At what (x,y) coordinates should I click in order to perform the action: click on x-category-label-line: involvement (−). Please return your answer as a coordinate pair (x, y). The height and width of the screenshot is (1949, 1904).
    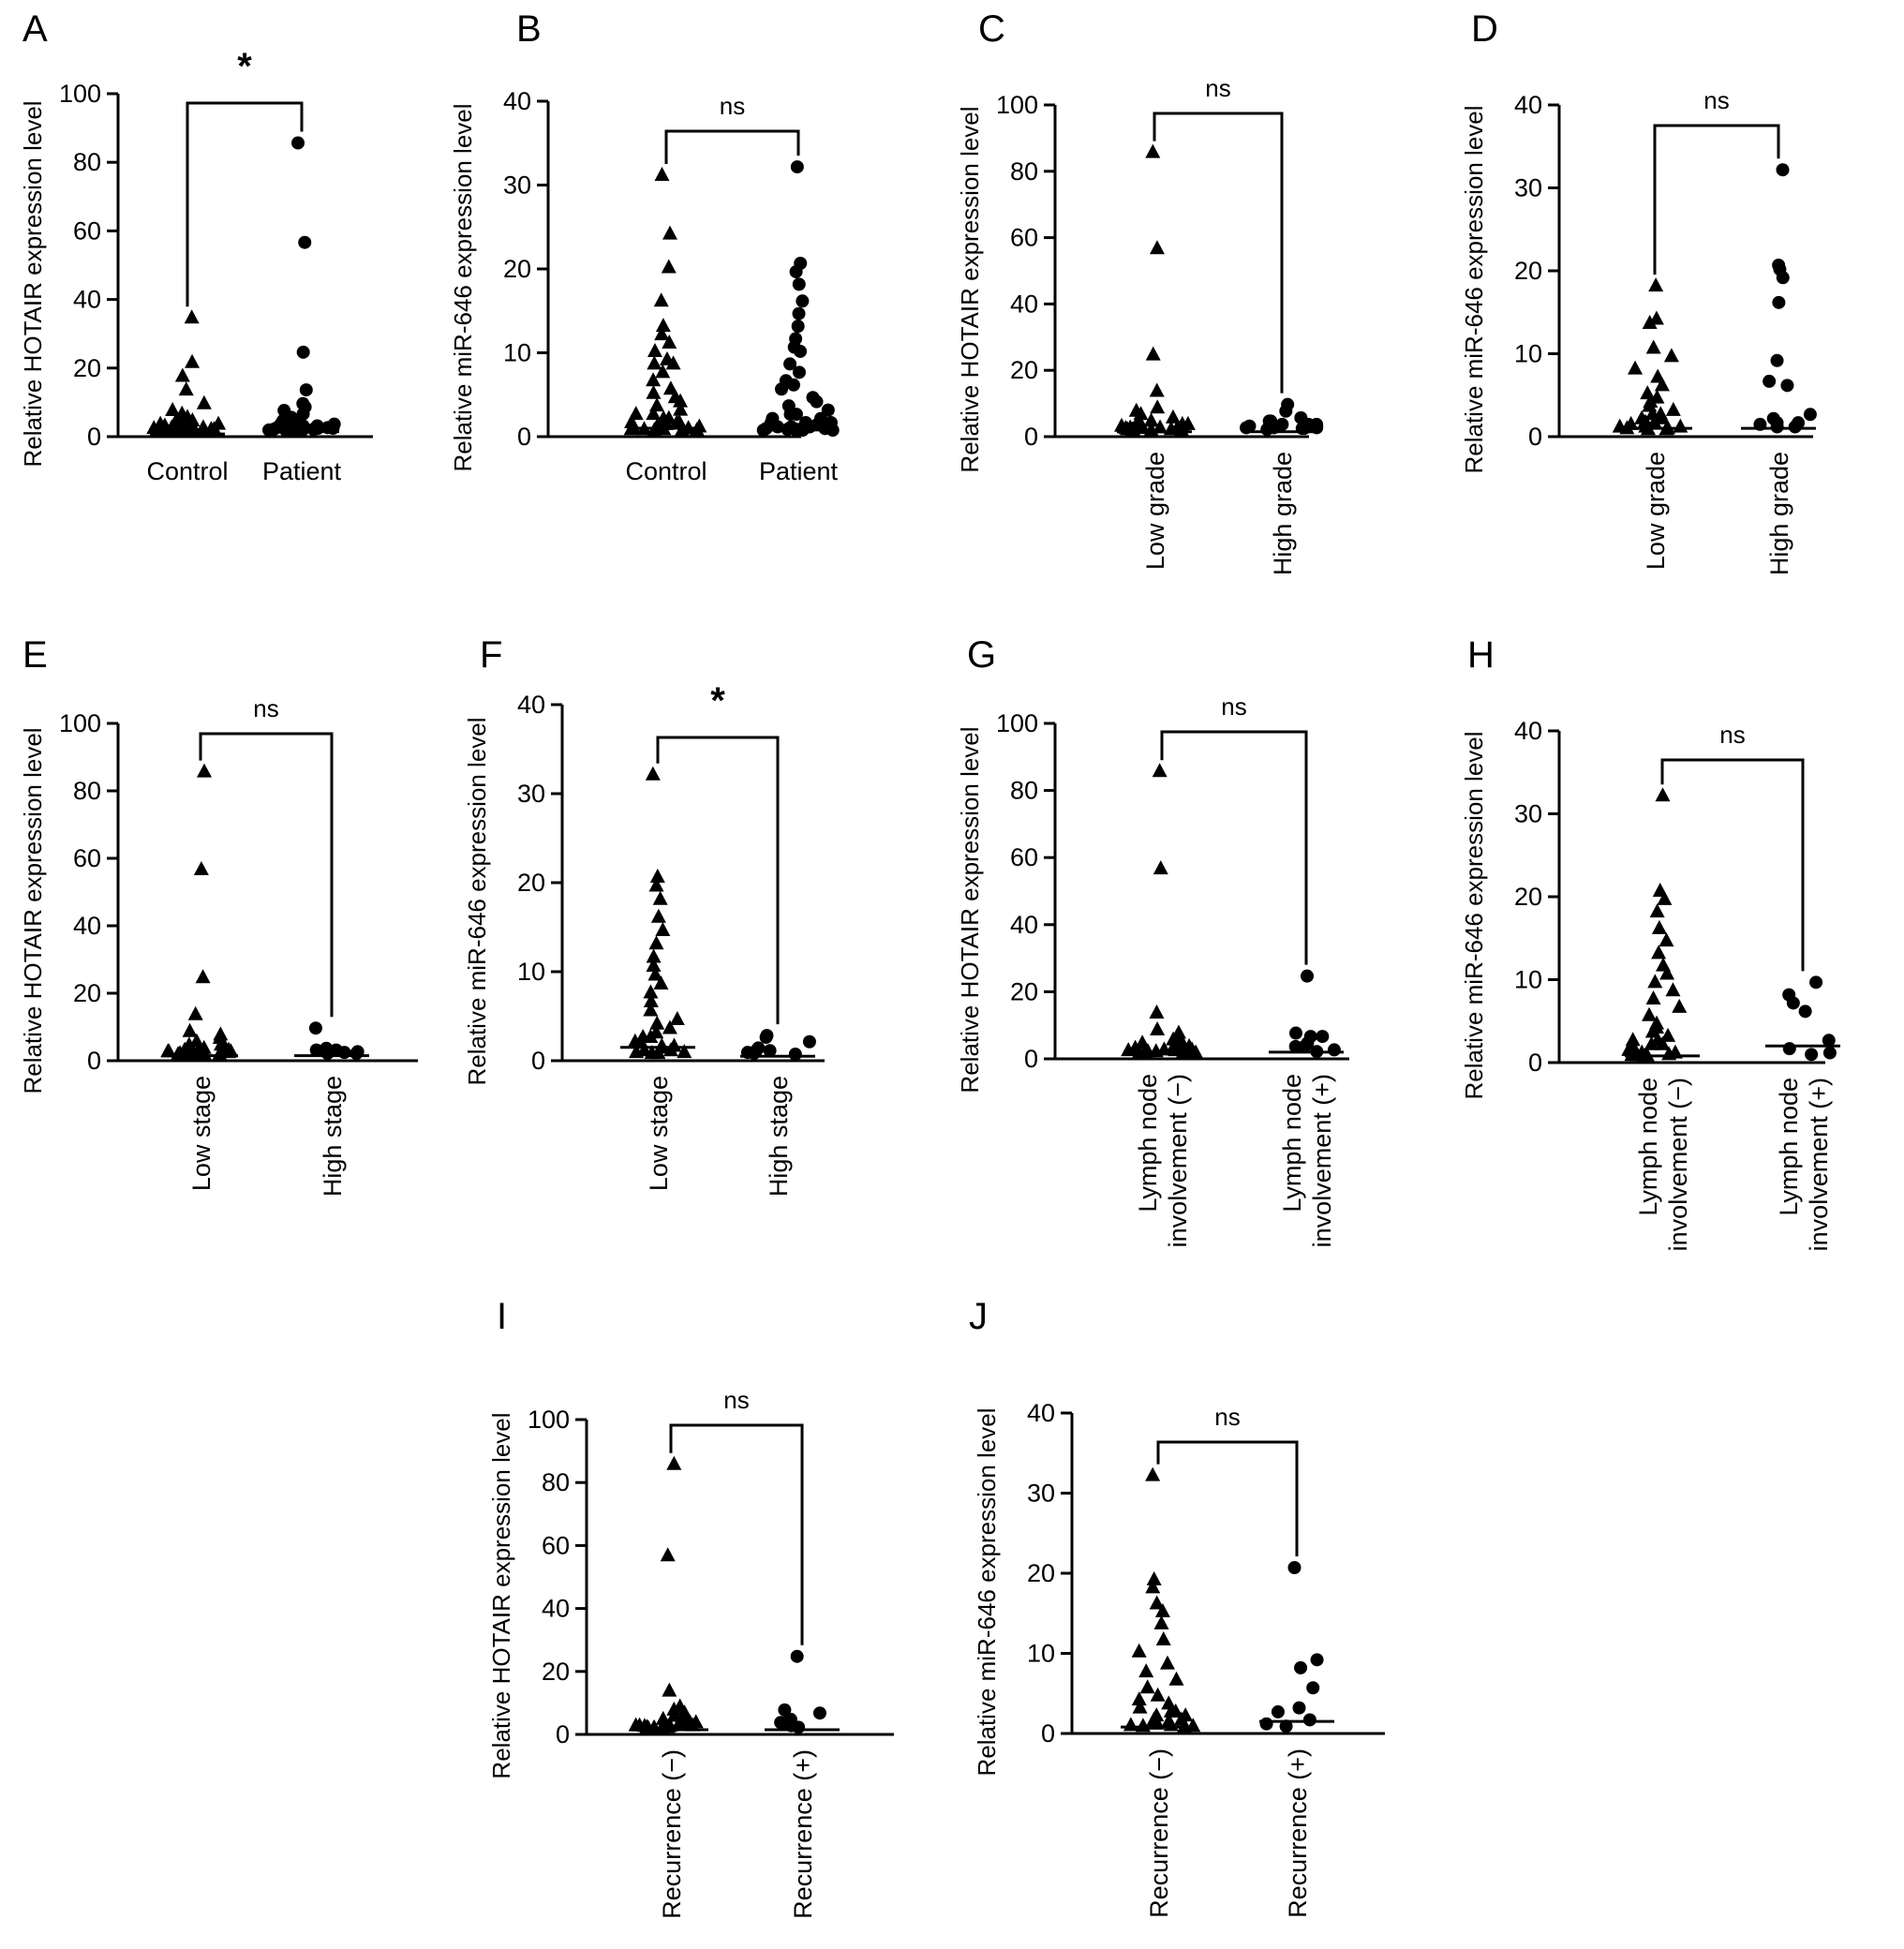
    Looking at the image, I should click on (1178, 1160).